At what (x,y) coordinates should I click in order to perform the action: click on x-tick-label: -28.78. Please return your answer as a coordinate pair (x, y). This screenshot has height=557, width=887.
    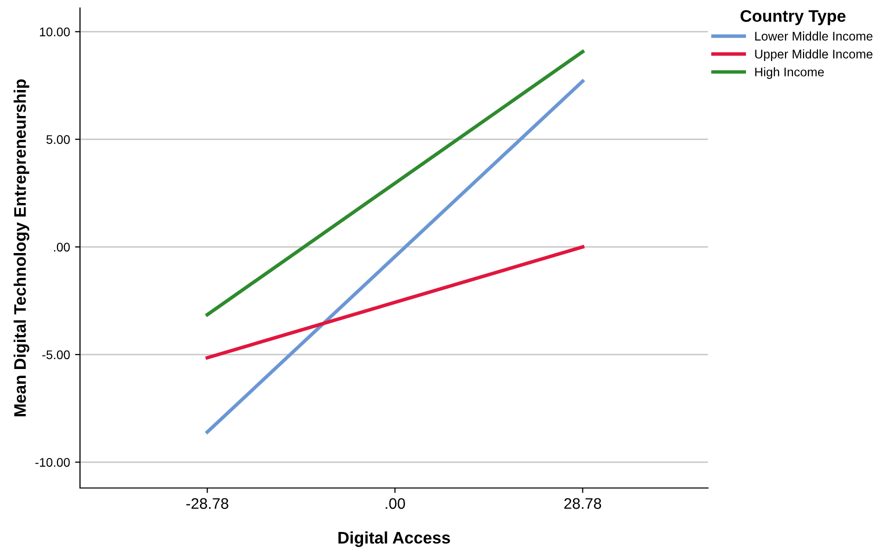
    Looking at the image, I should click on (207, 503).